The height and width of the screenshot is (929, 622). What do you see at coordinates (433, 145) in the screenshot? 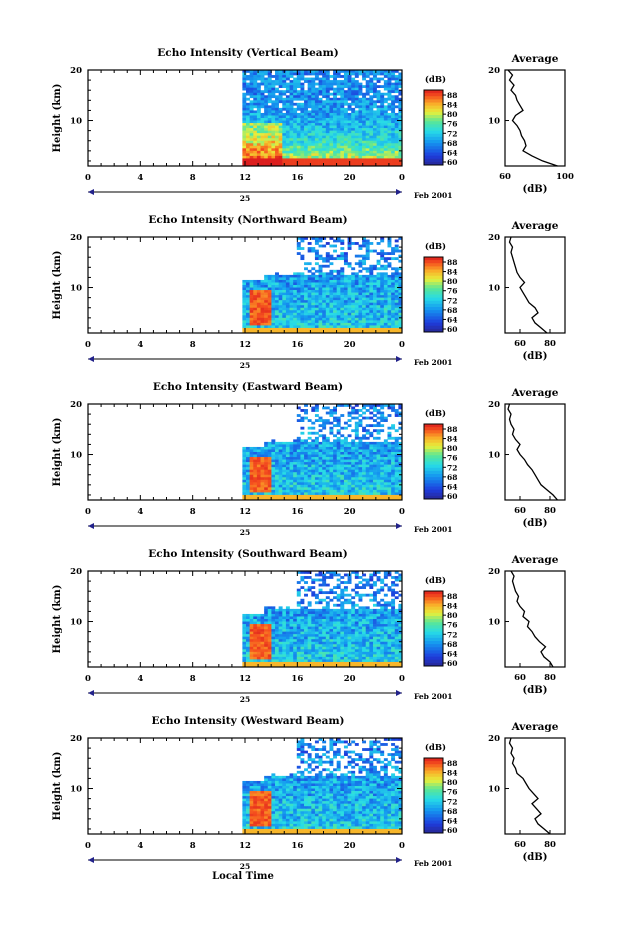
I see `colorbar-segment` at bounding box center [433, 145].